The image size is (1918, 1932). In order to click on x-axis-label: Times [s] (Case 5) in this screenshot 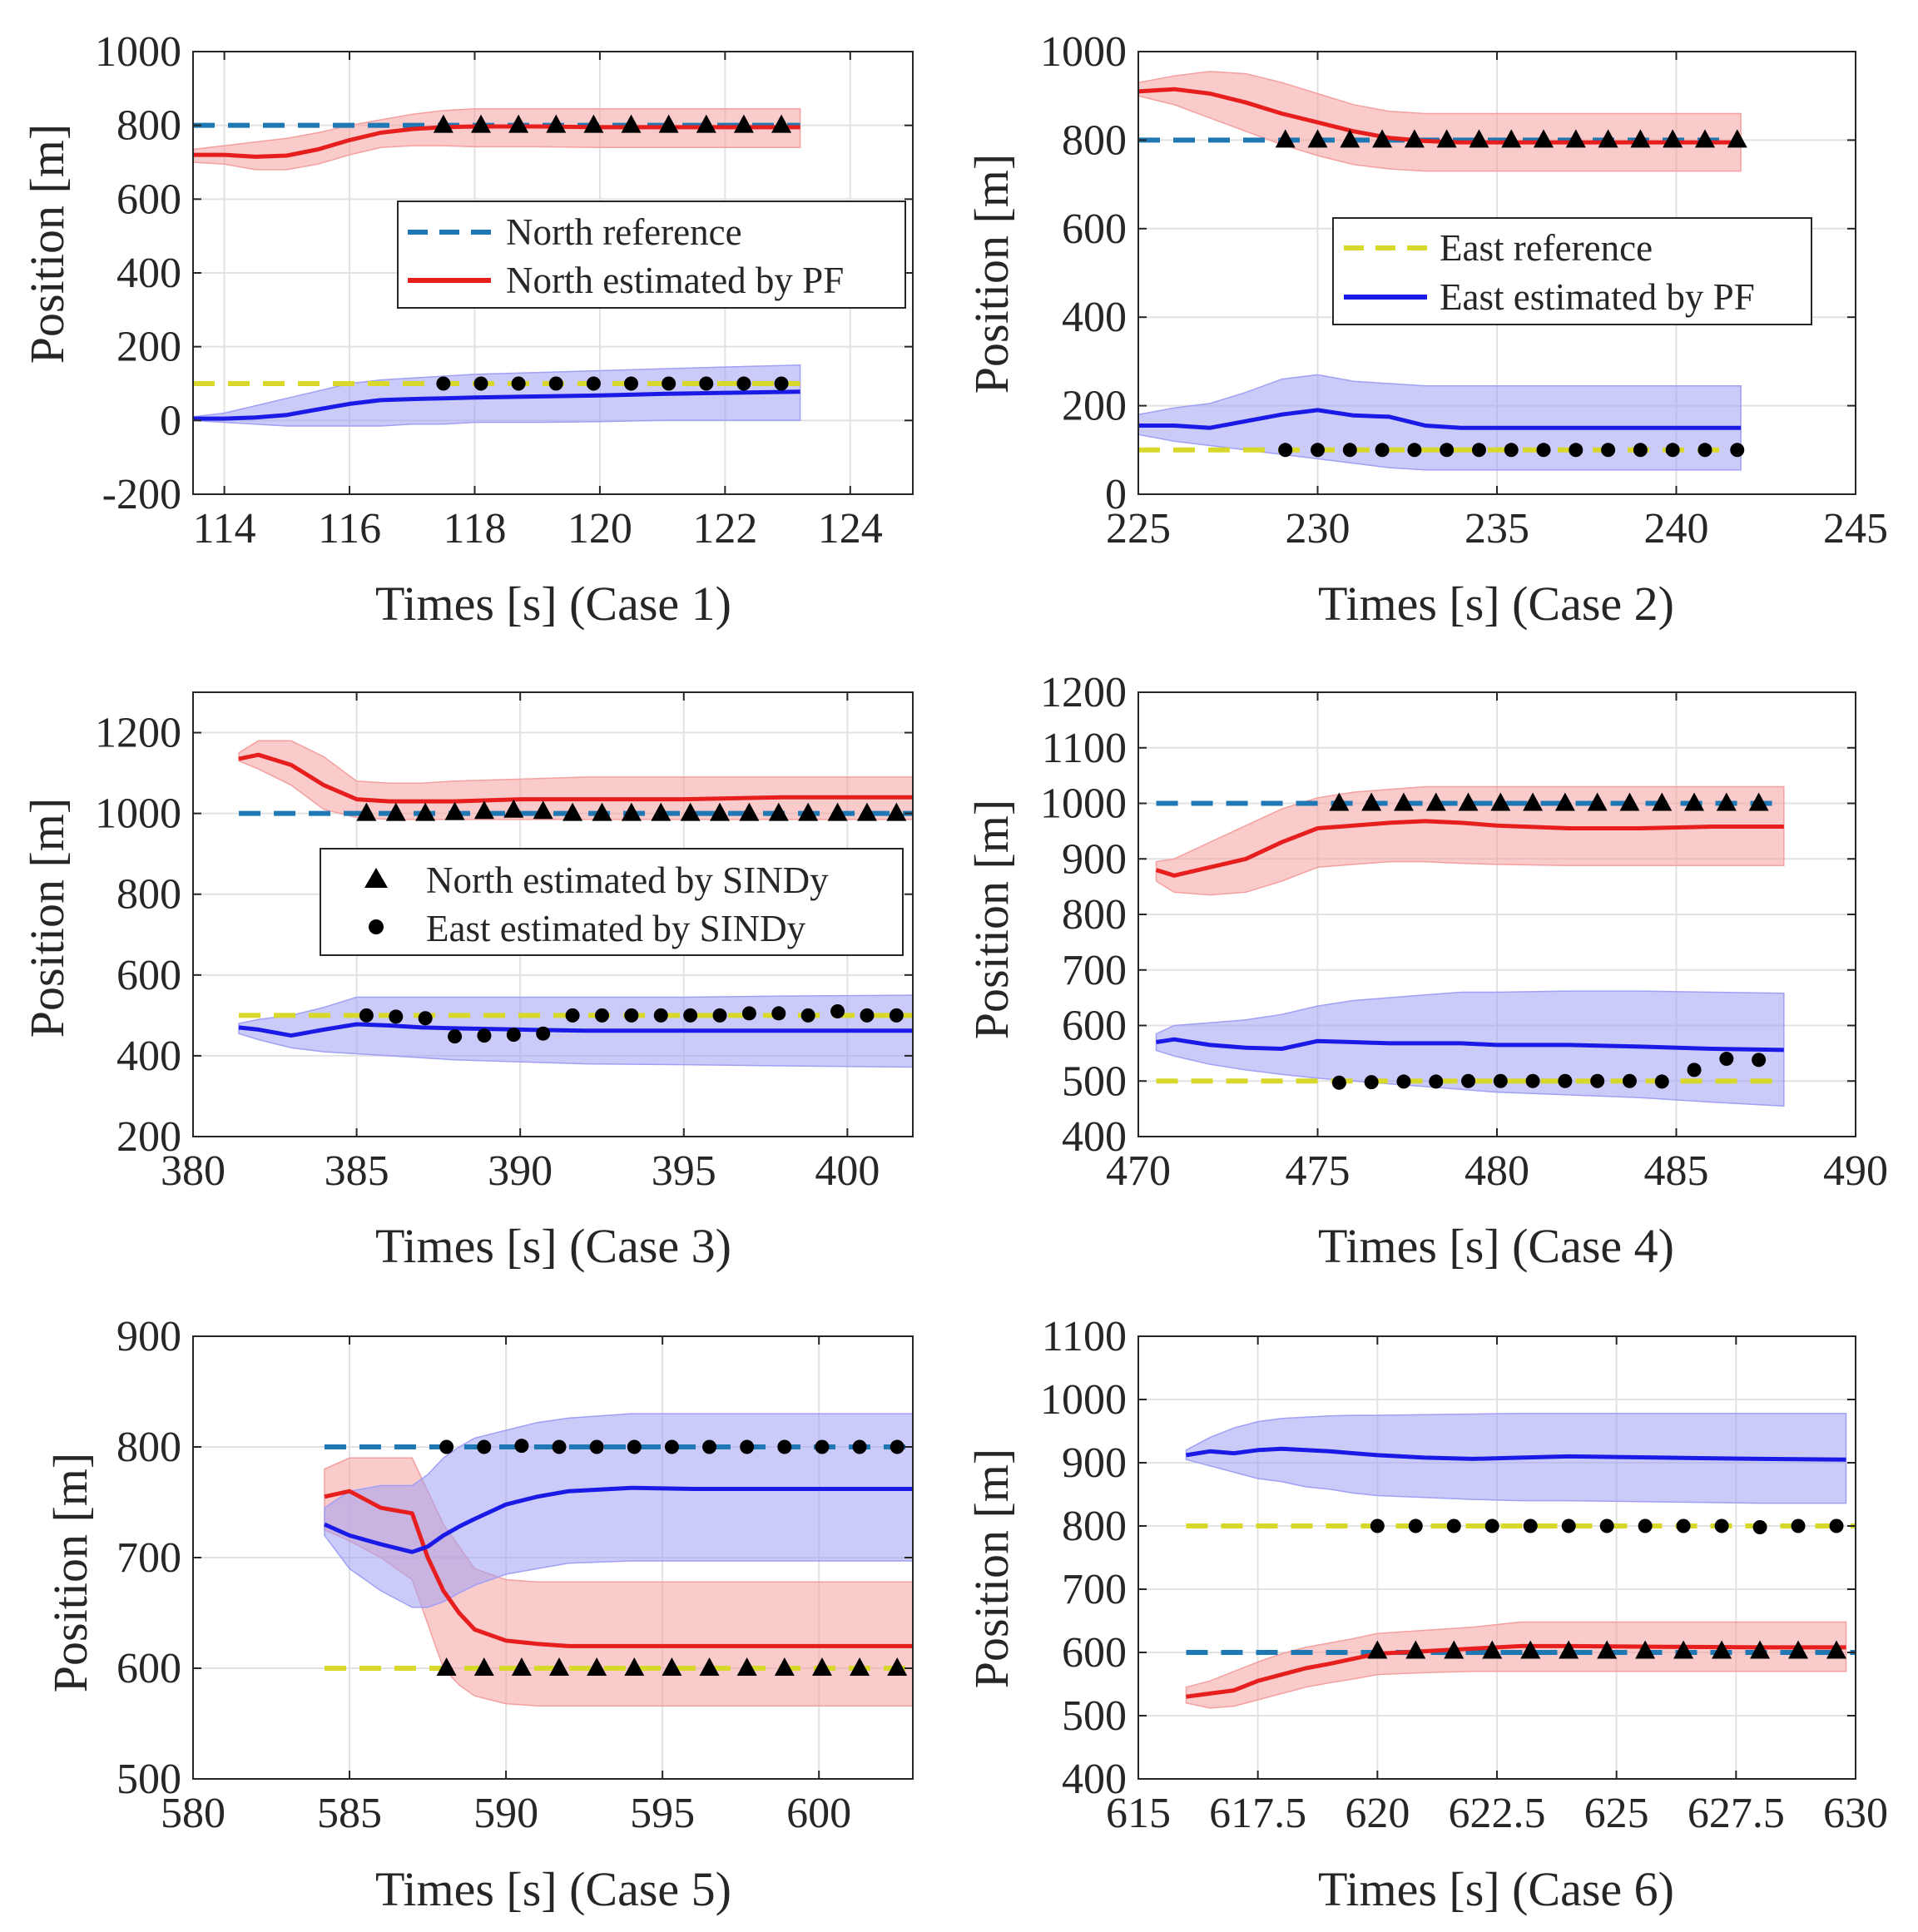, I will do `click(553, 1889)`.